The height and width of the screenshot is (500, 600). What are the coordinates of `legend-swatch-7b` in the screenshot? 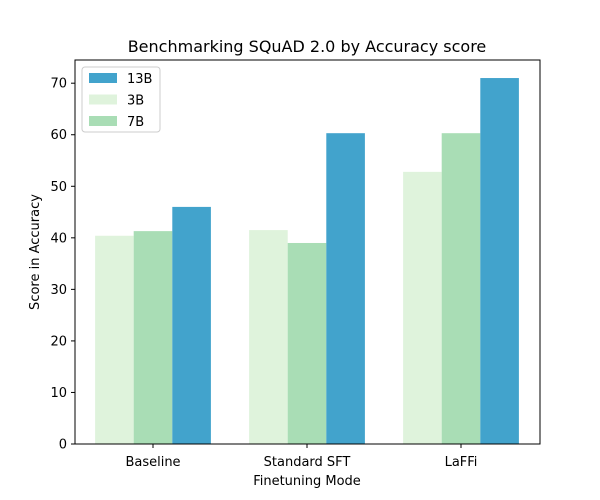 It's located at (103, 121).